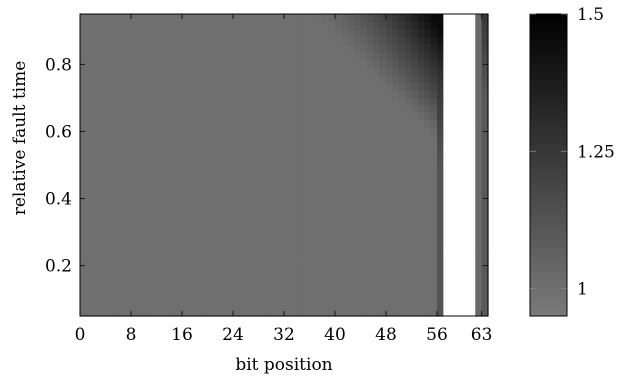  I want to click on x-axis-label: bit position, so click(283, 365).